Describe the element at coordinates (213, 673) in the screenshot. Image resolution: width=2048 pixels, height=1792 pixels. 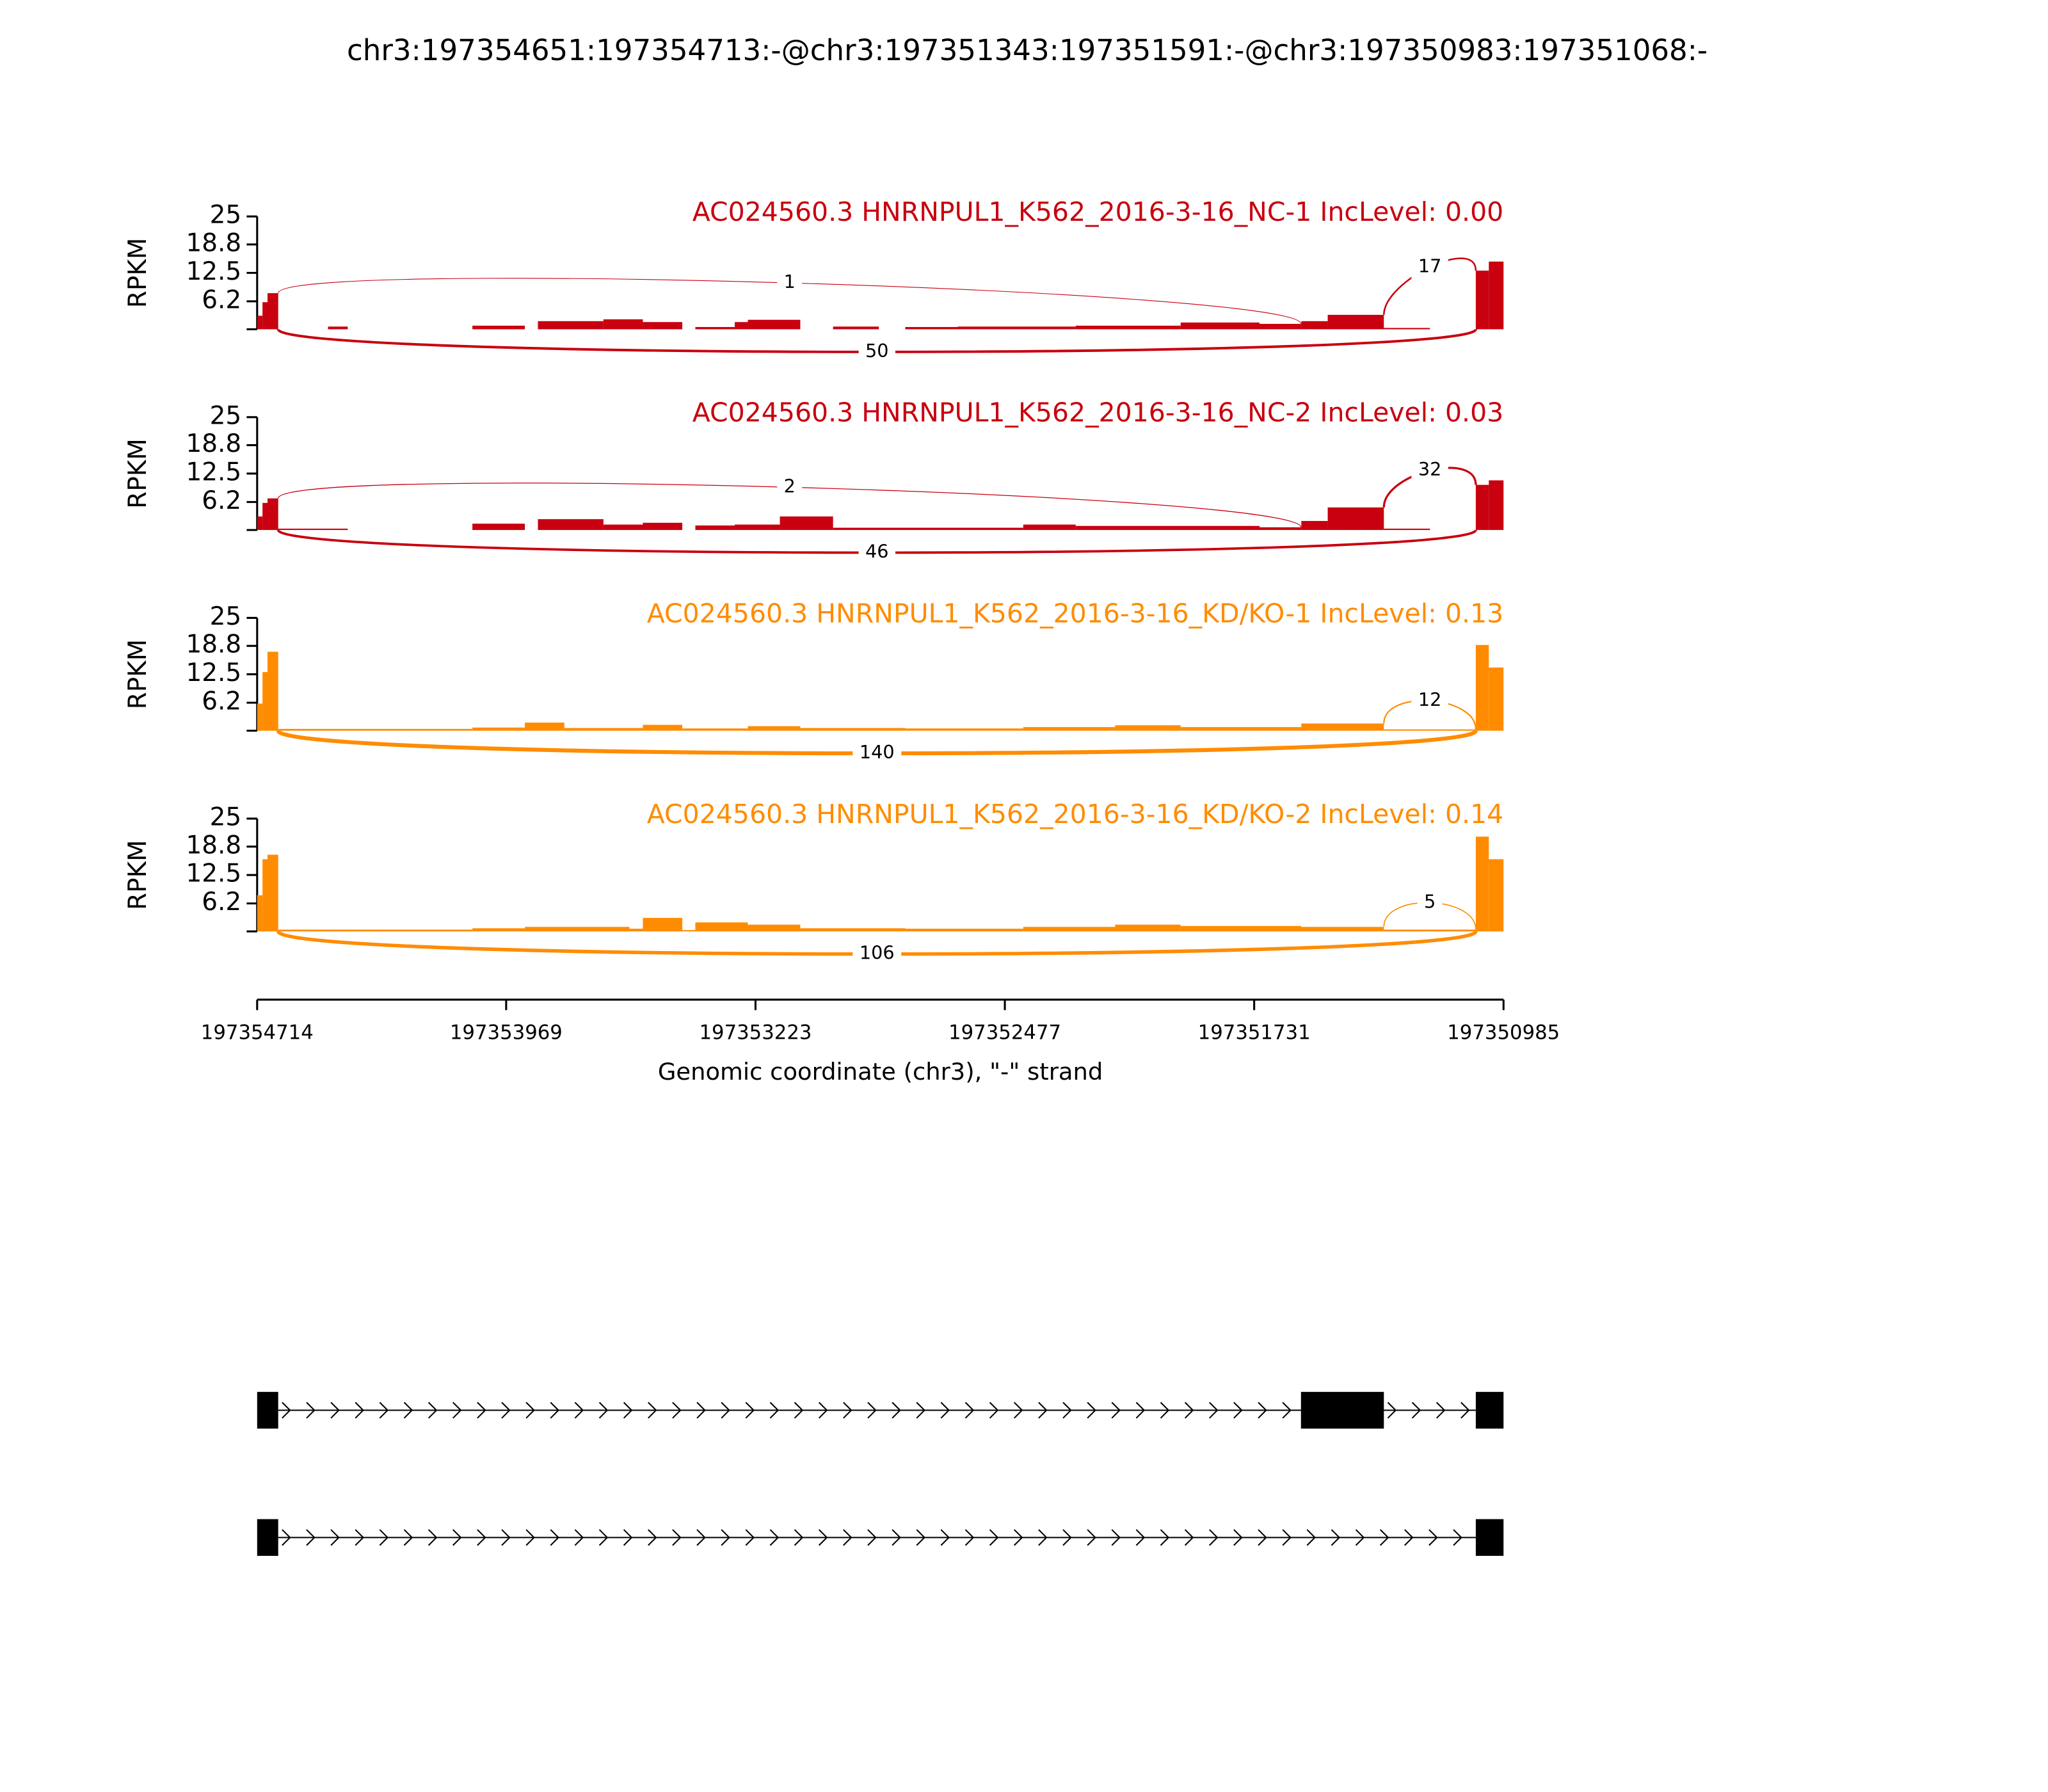
I see `y-tick-label: 12.5` at that location.